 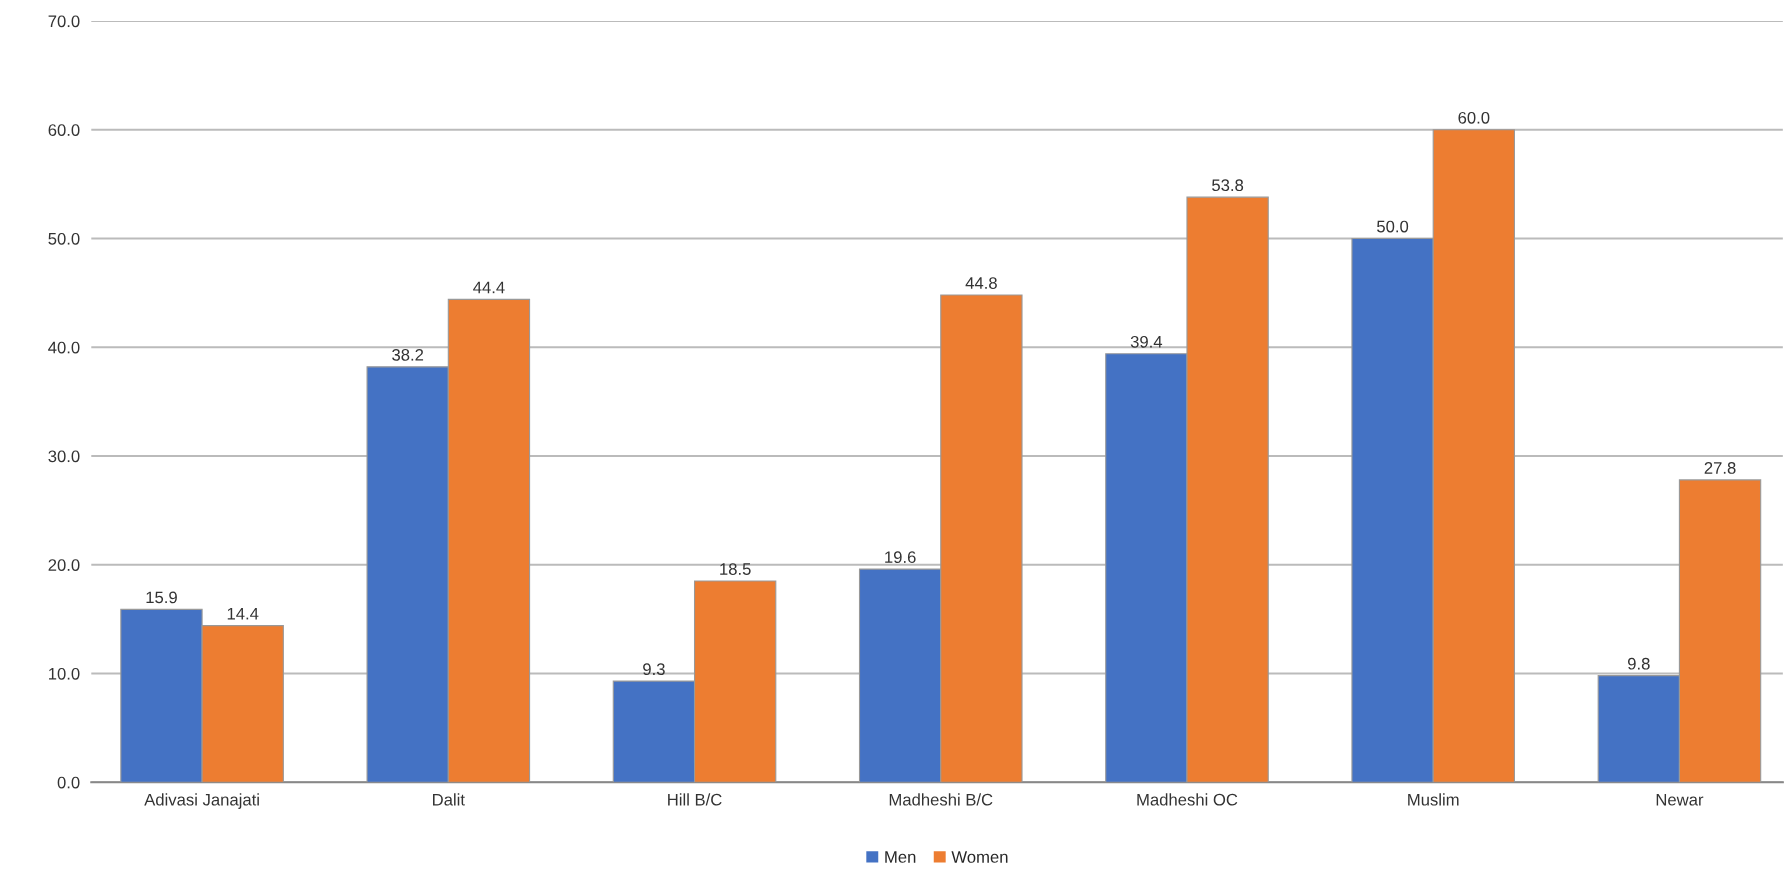 What do you see at coordinates (695, 799) in the screenshot?
I see `x-tick-label: Hill B/C` at bounding box center [695, 799].